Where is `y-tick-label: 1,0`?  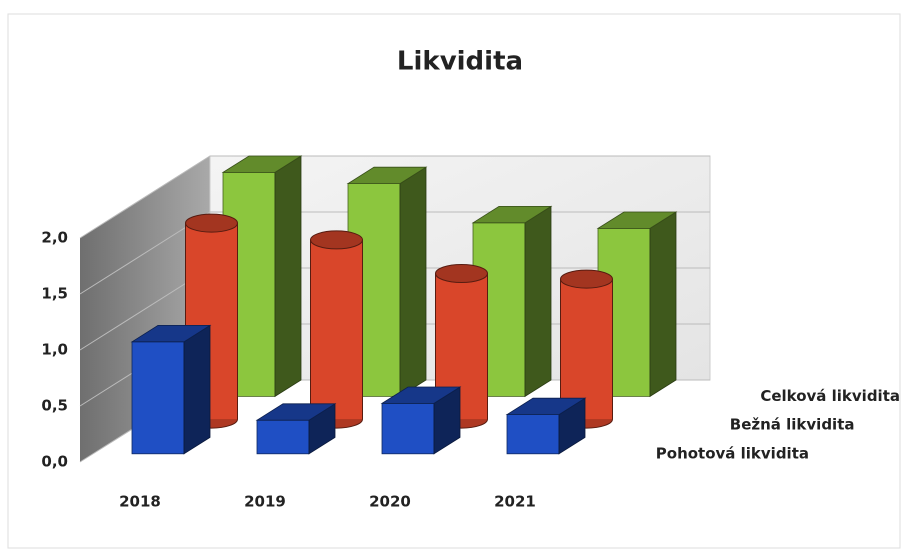 y-tick-label: 1,0 is located at coordinates (54, 350).